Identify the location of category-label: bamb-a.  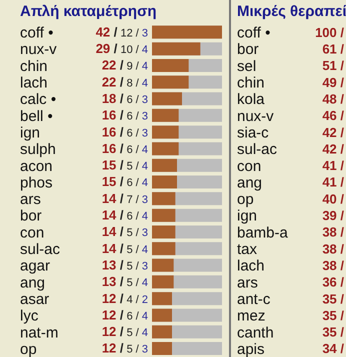
(263, 233).